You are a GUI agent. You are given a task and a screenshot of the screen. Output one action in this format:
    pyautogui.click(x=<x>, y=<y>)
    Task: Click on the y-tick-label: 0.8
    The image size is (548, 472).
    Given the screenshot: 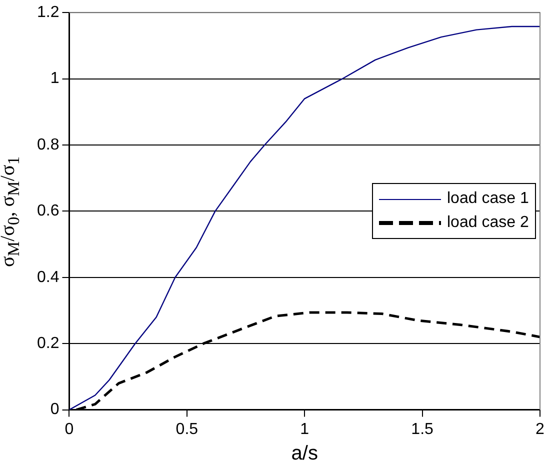 What is the action you would take?
    pyautogui.click(x=48, y=145)
    